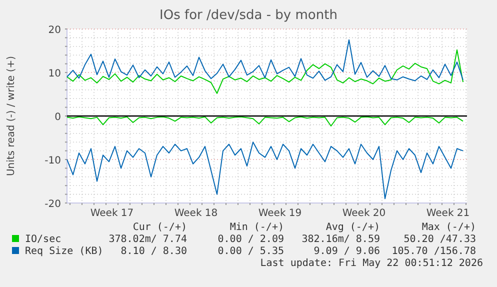  Describe the element at coordinates (353, 227) in the screenshot. I see `text: Avg (-/+)` at that location.